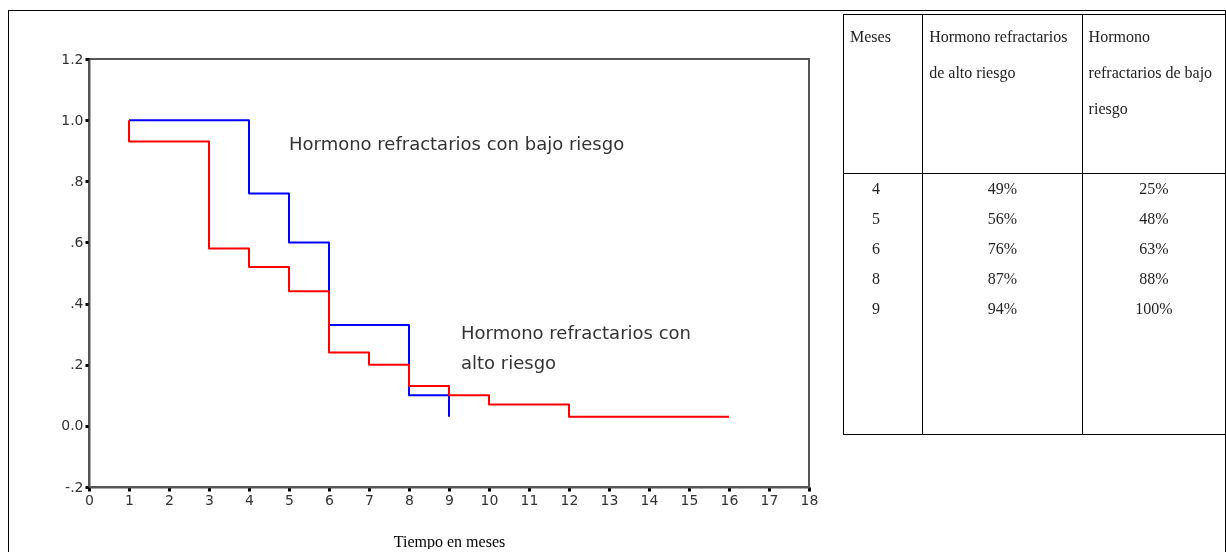 Image resolution: width=1226 pixels, height=552 pixels. What do you see at coordinates (449, 499) in the screenshot?
I see `x-tick-label: 9` at bounding box center [449, 499].